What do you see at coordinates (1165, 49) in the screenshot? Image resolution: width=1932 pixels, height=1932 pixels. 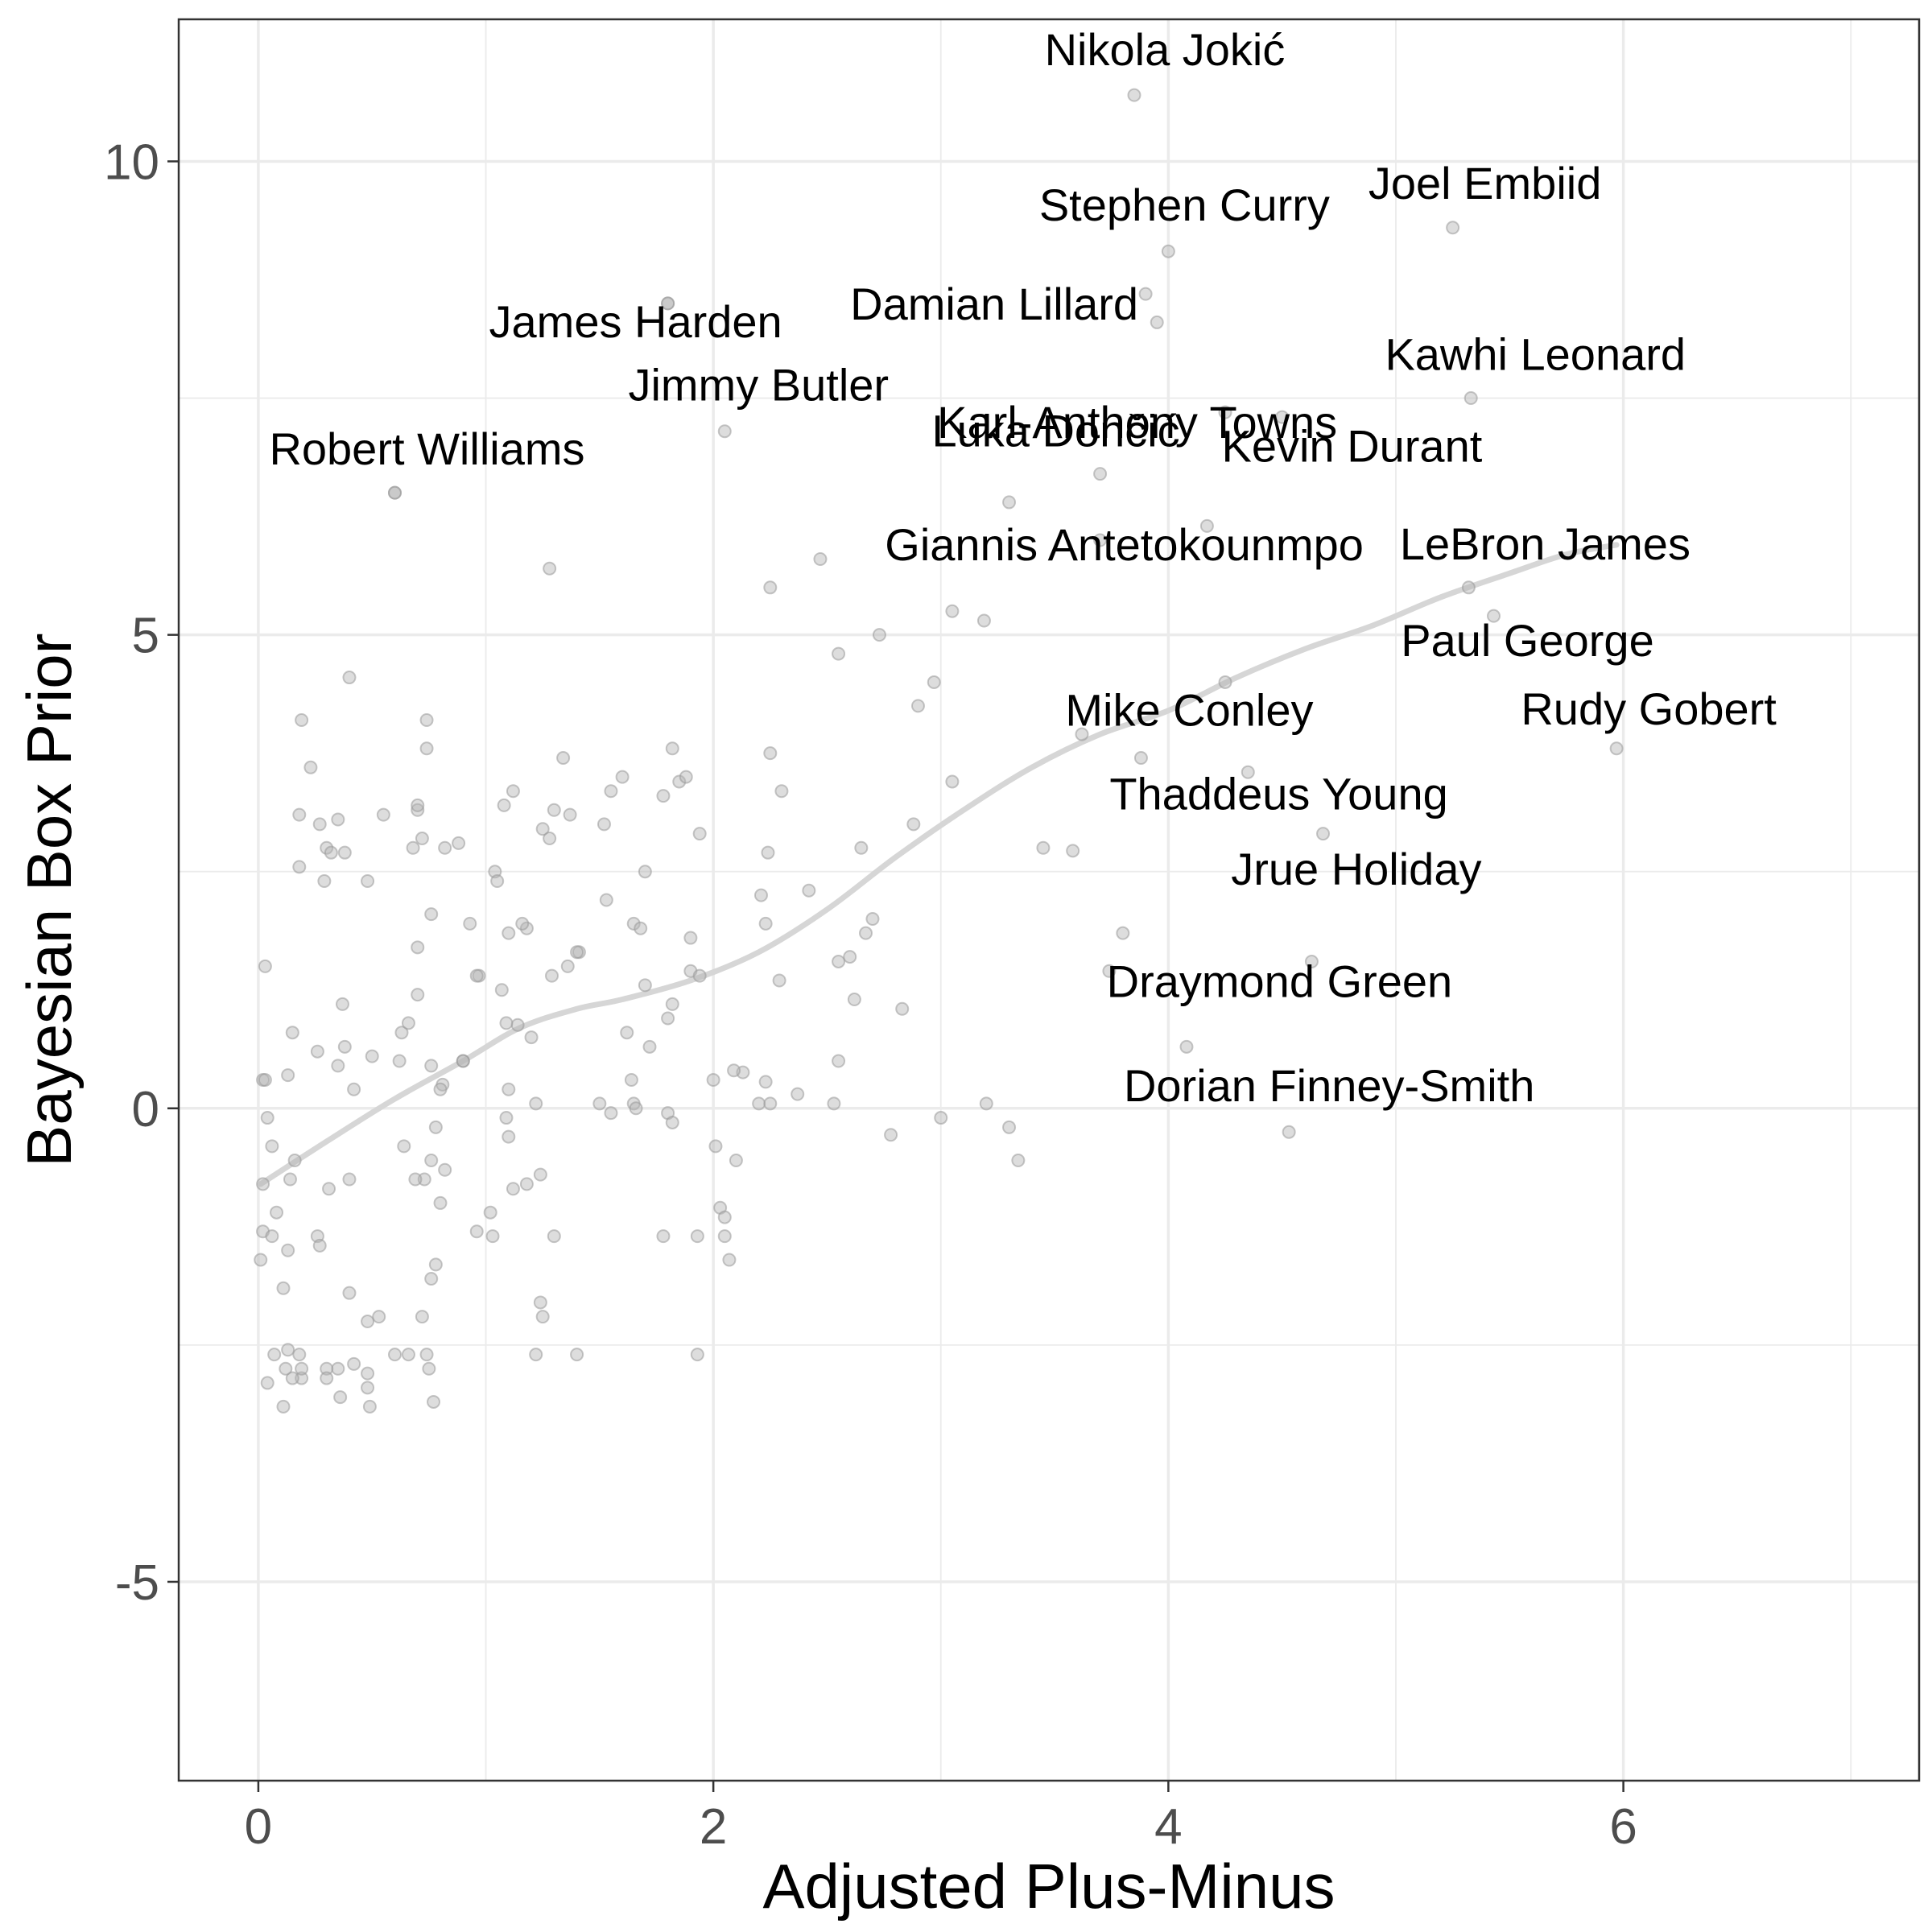 I see `point-label: Nikola Jokić` at bounding box center [1165, 49].